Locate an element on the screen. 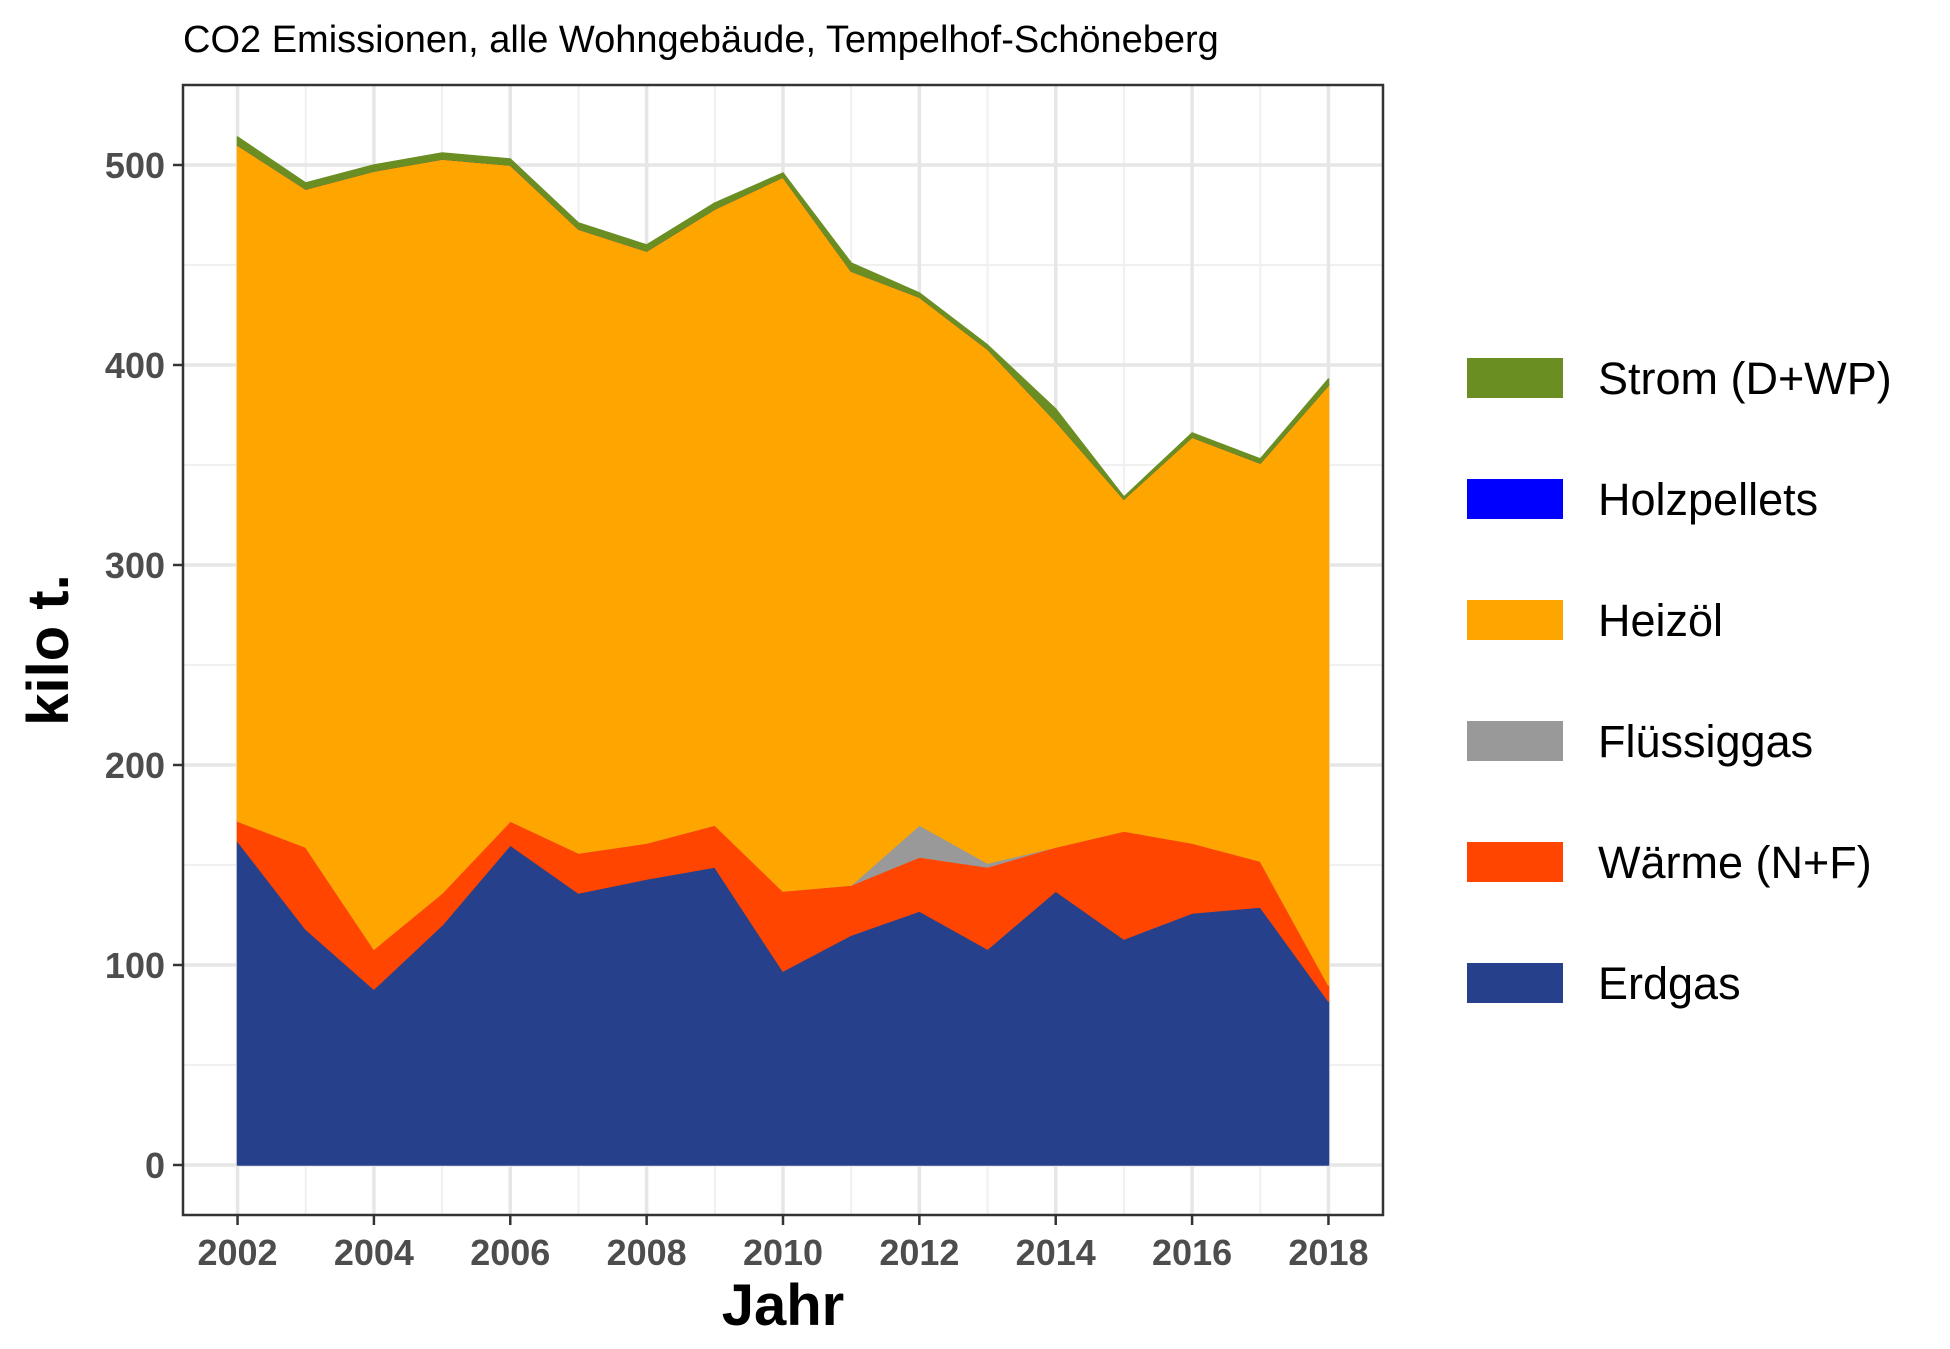  legend-item-heizöl: Heizöl is located at coordinates (1595, 620).